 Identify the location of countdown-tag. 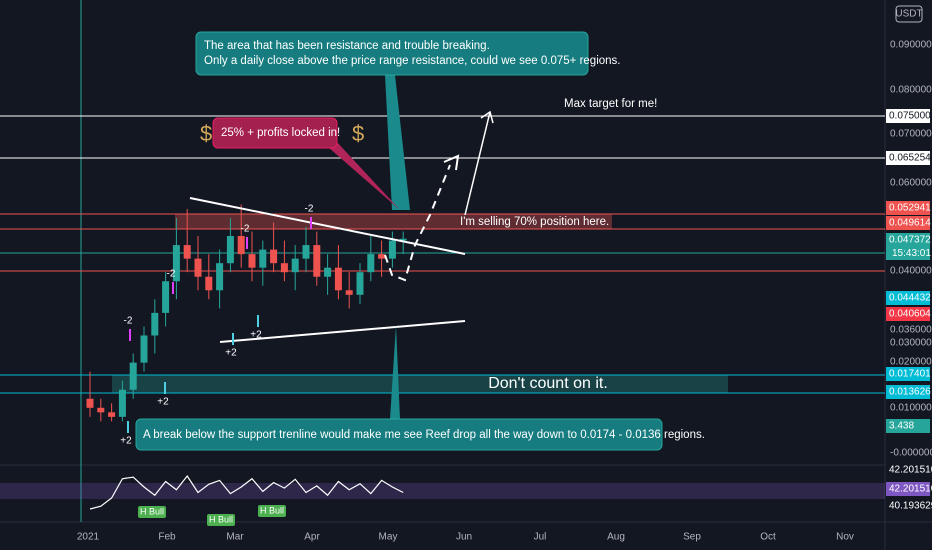
(908, 253).